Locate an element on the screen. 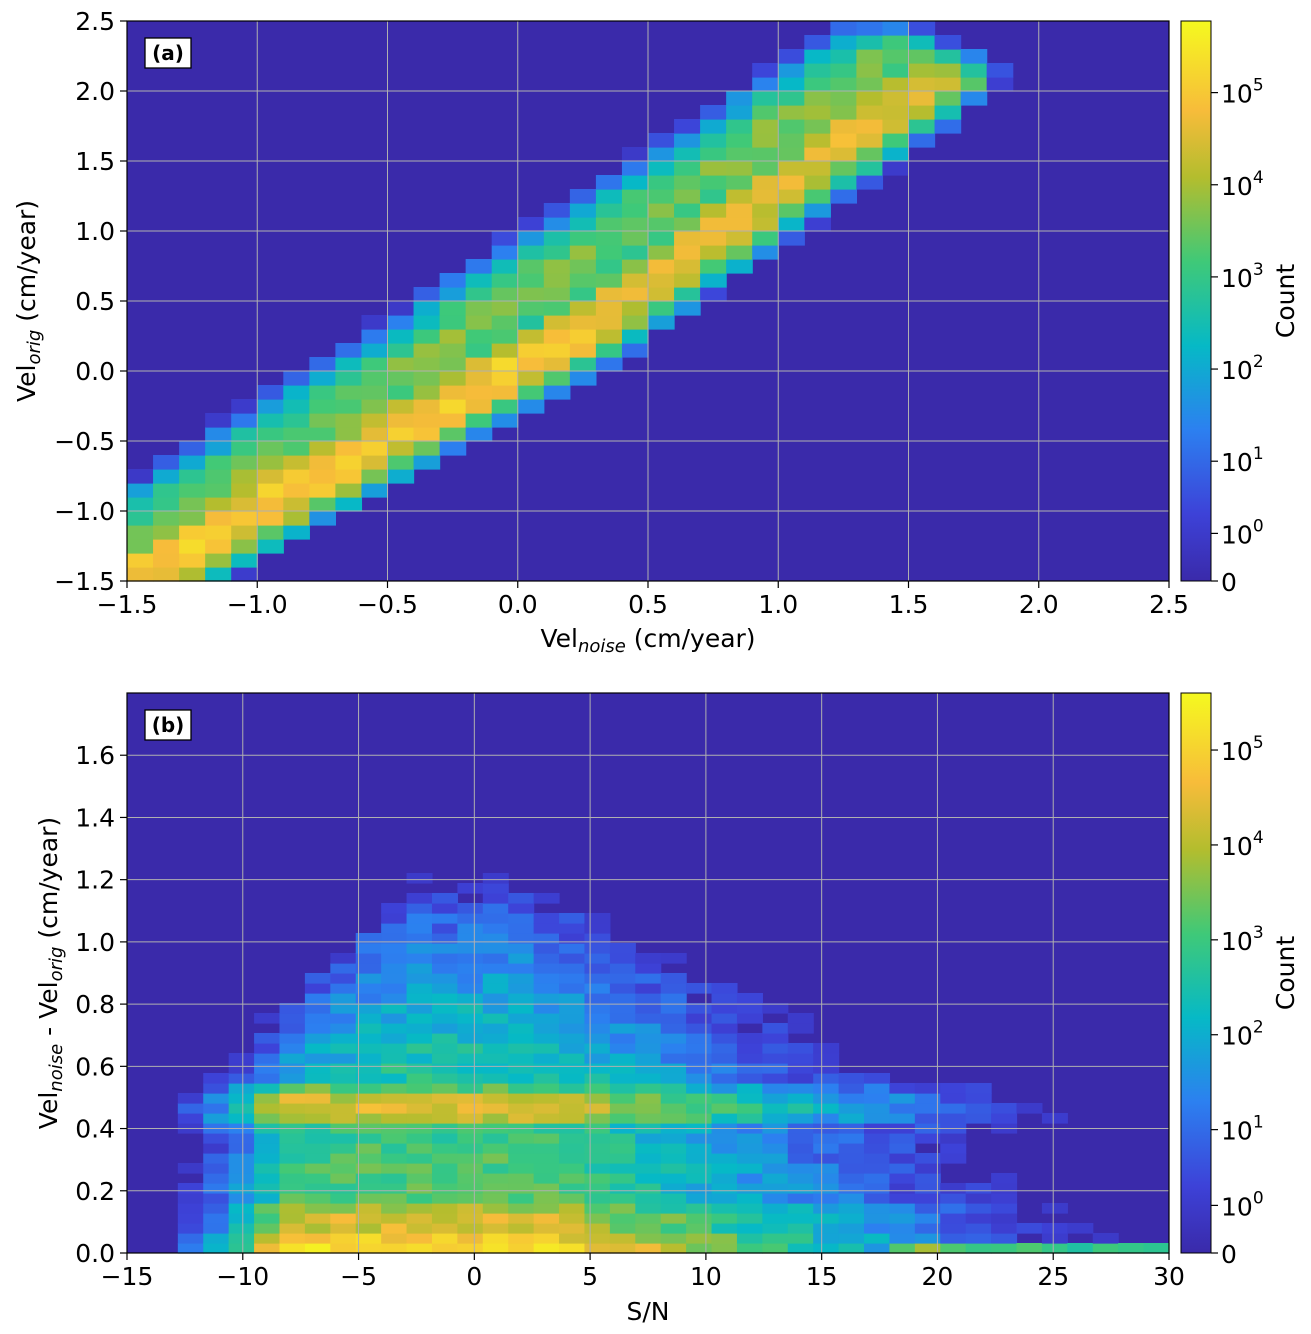  x-tick-label: 10 is located at coordinates (706, 1276).